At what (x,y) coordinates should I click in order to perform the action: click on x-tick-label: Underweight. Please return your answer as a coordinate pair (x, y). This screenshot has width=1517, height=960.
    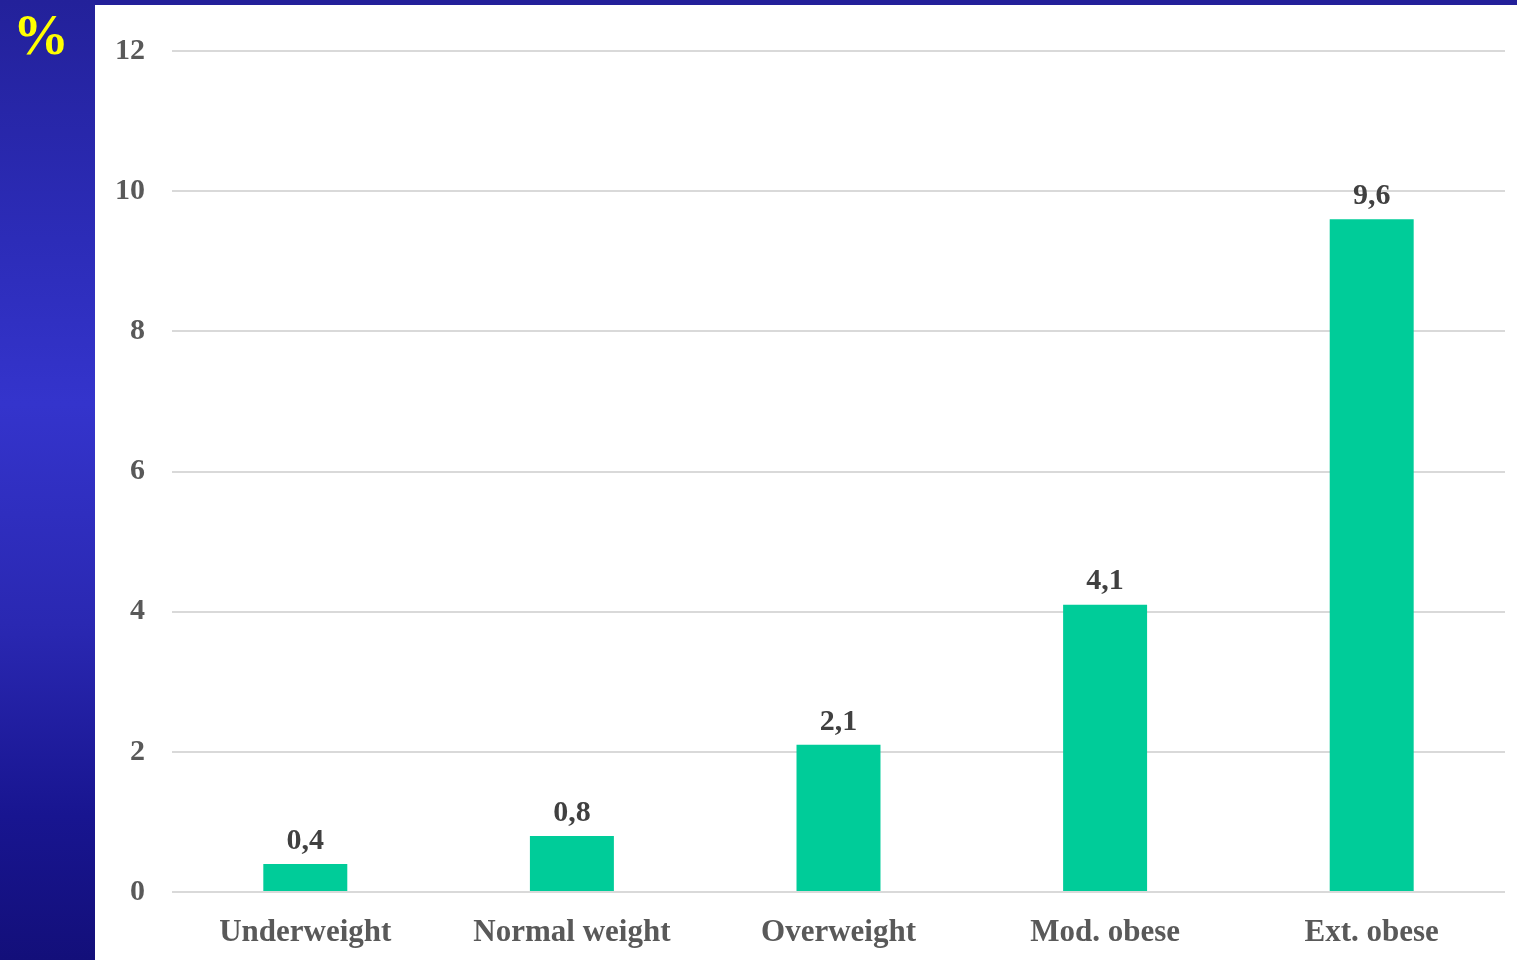
    Looking at the image, I should click on (306, 930).